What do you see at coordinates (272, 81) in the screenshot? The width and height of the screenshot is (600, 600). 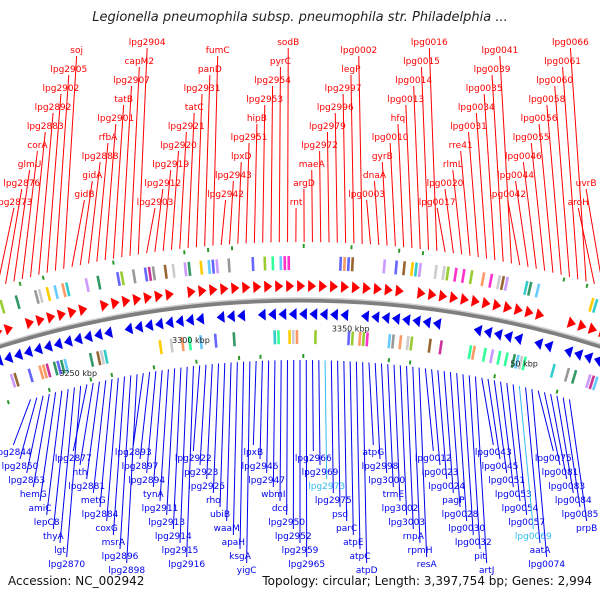 I see `forward-gene-label: lpg2954` at bounding box center [272, 81].